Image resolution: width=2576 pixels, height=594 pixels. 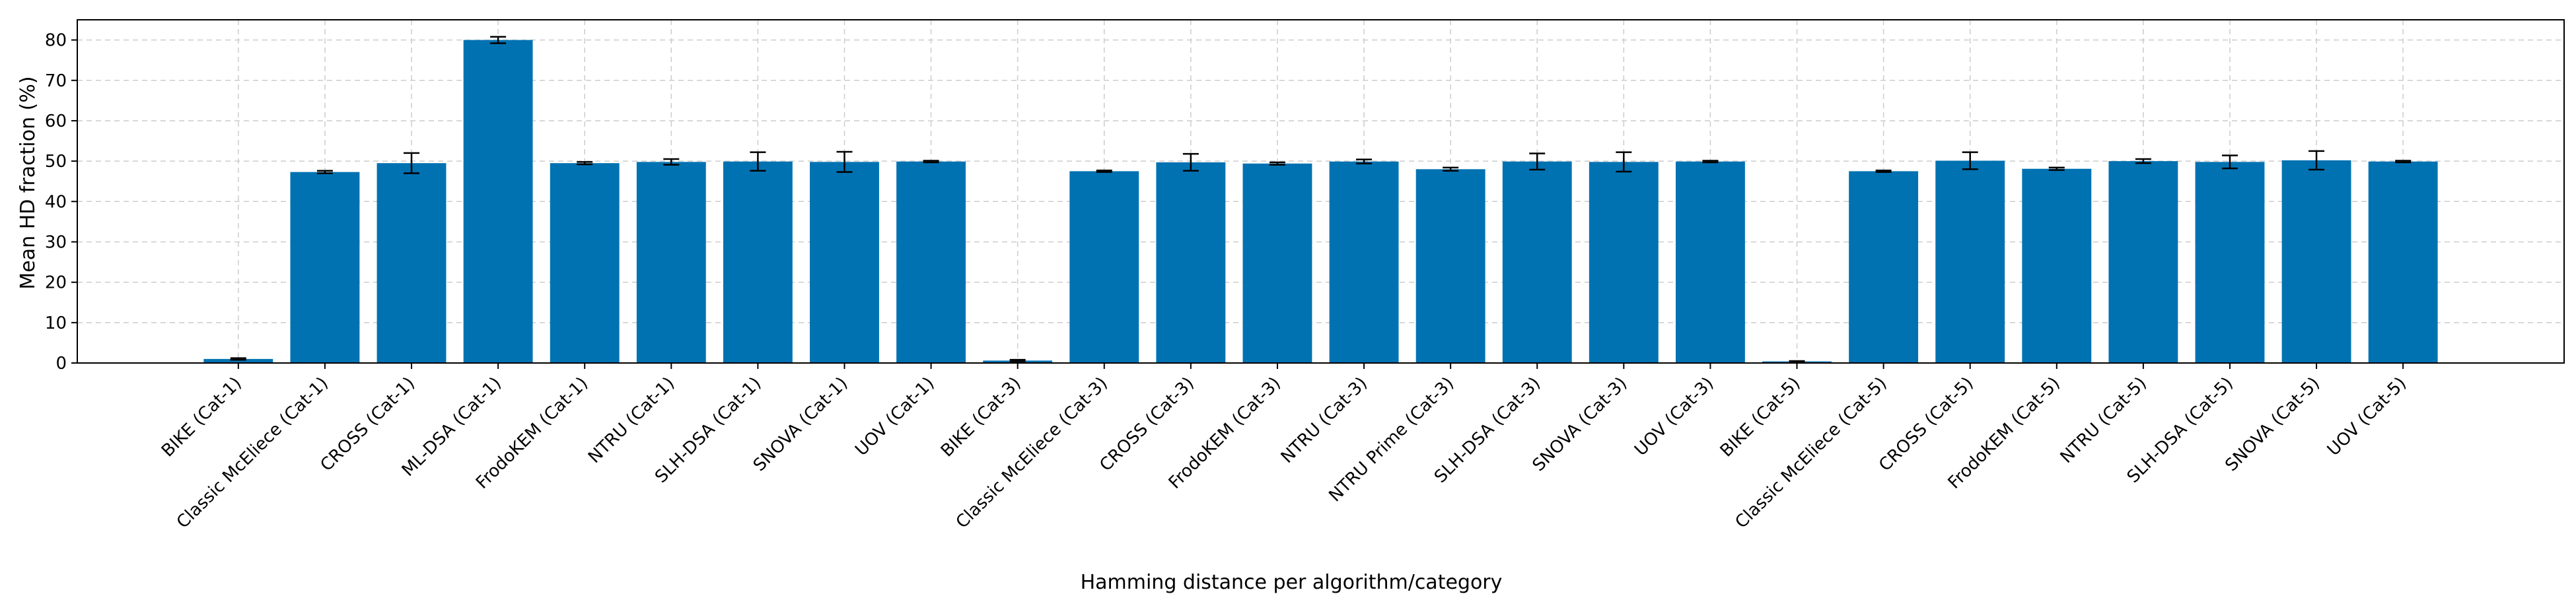 I want to click on x-tick-label: Classic McEliece (Cat-1), so click(x=253, y=453).